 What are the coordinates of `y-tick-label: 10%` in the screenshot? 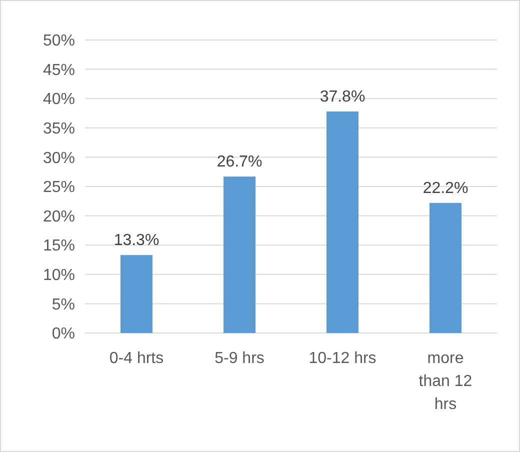 It's located at (58, 275).